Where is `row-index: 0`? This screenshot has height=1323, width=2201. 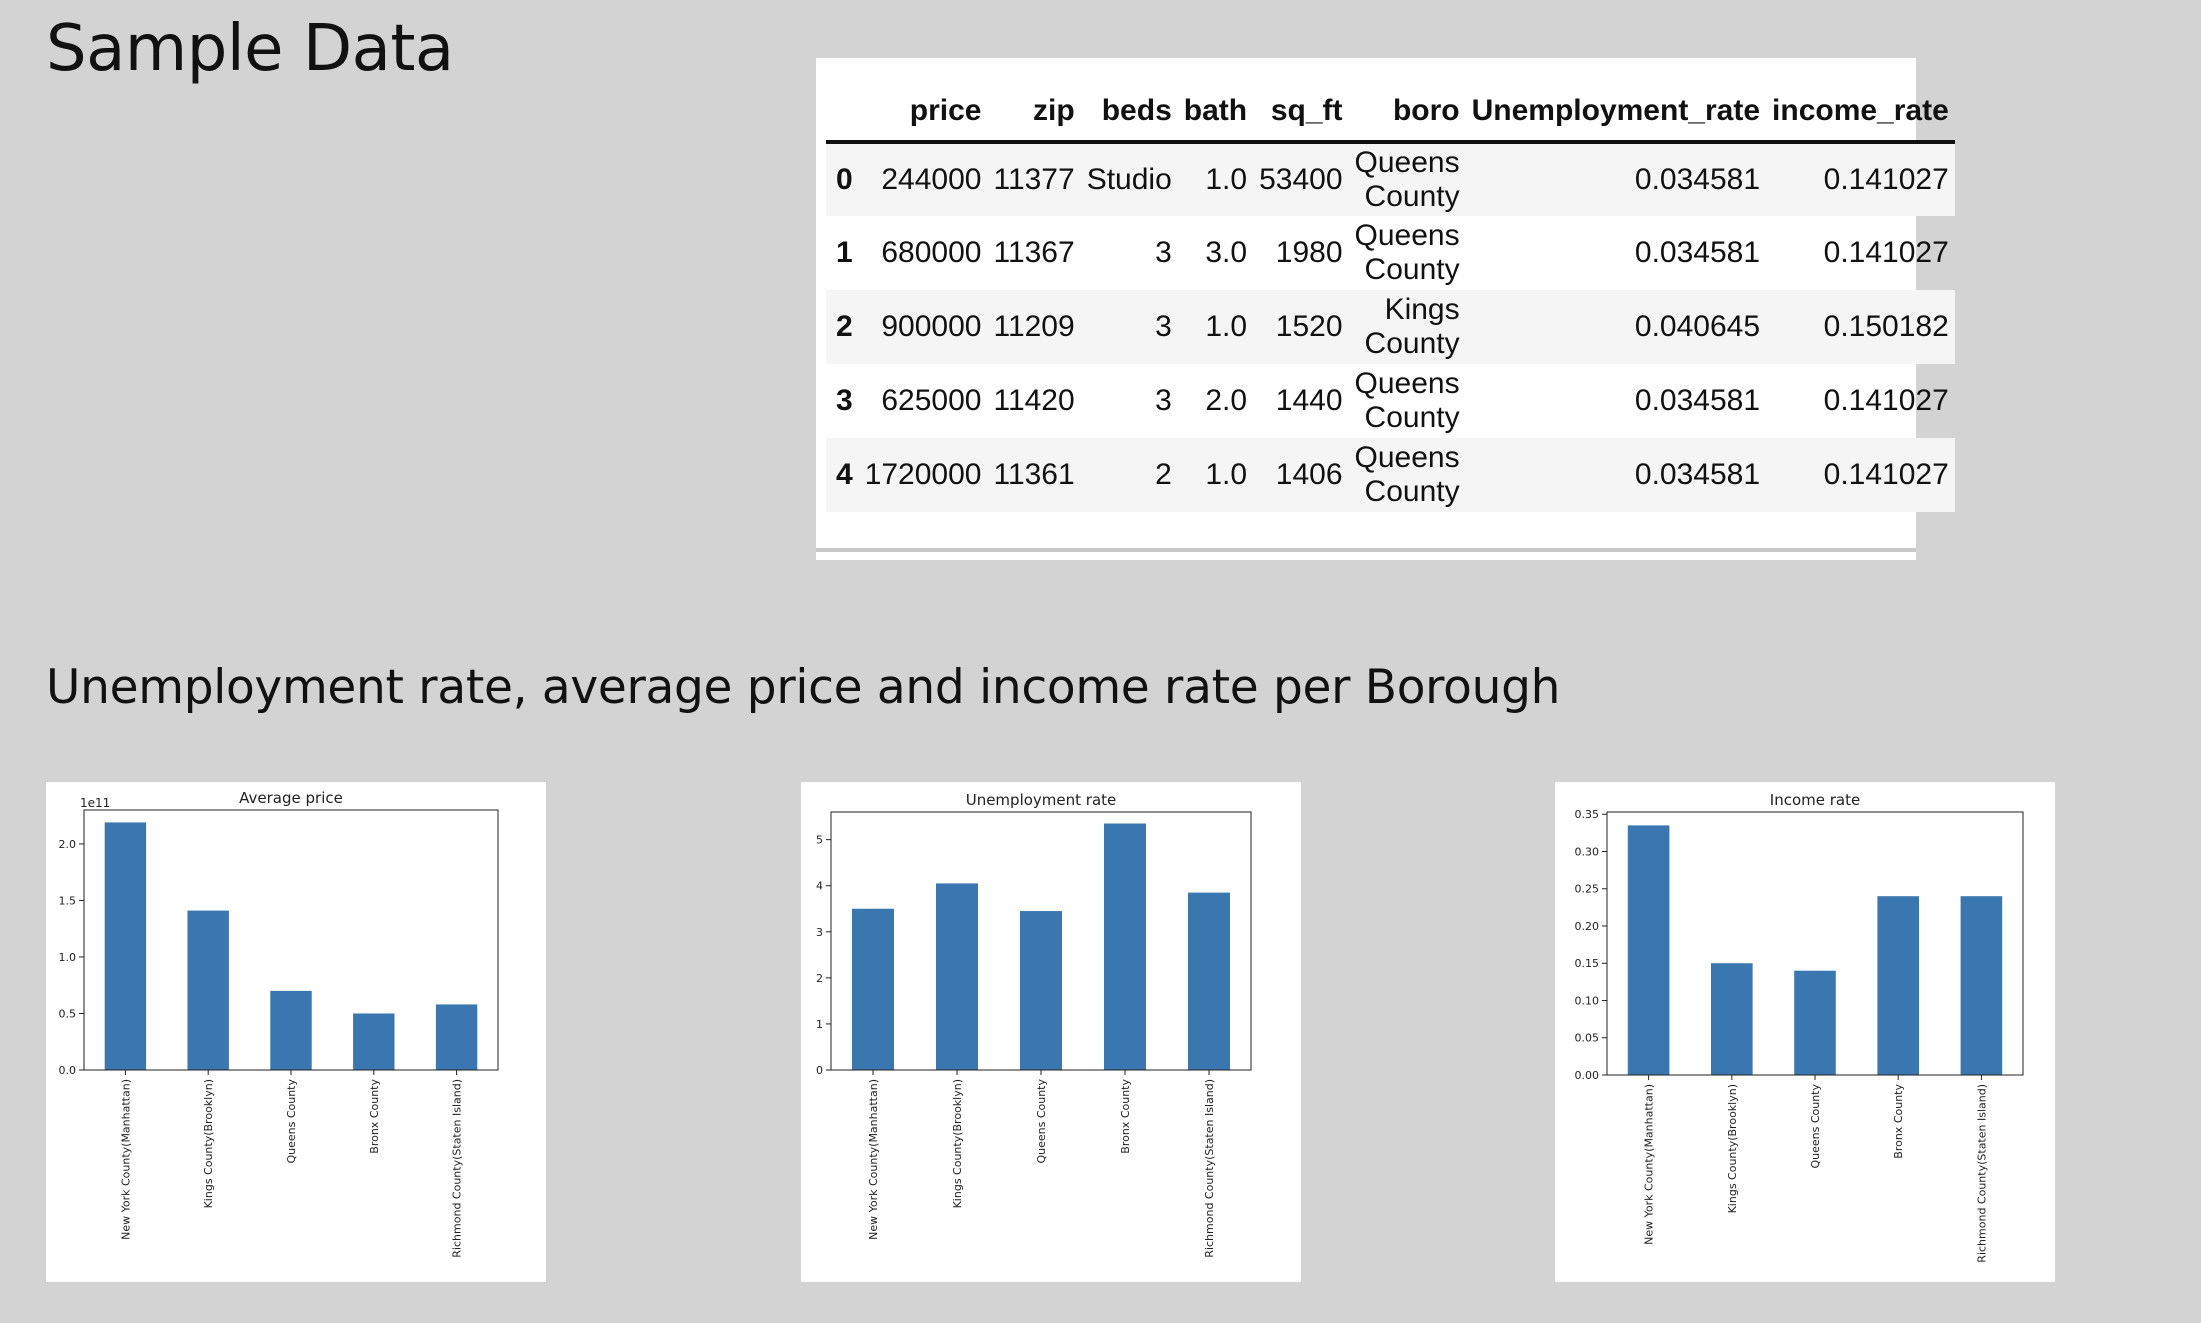 row-index: 0 is located at coordinates (844, 179).